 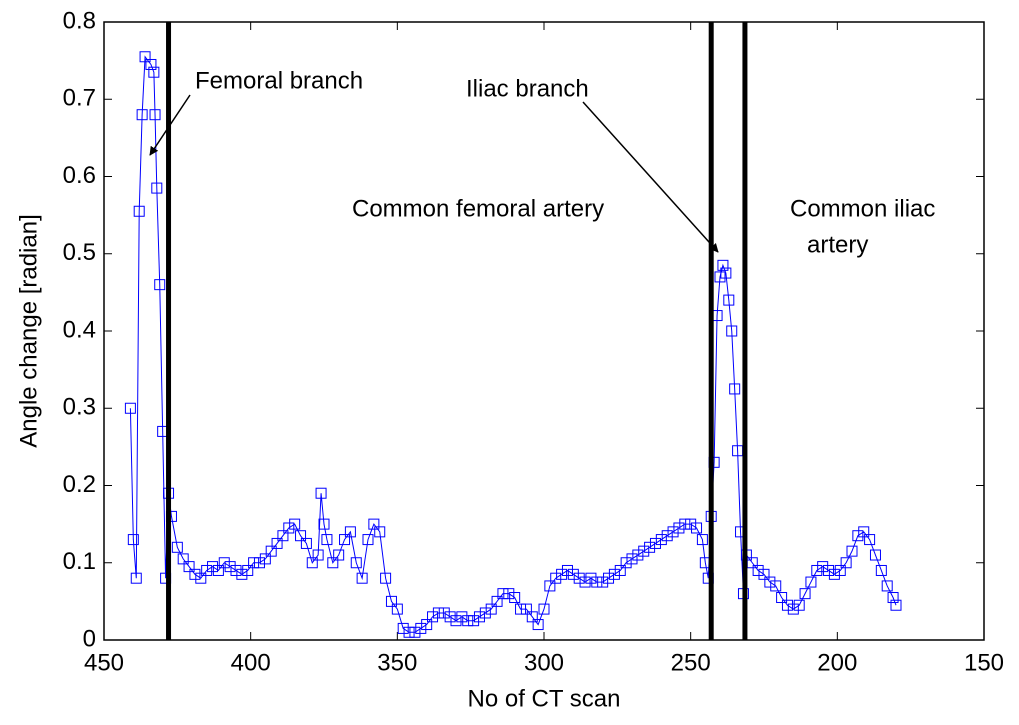 I want to click on x-axis-label: No of CT scan, so click(x=544, y=698).